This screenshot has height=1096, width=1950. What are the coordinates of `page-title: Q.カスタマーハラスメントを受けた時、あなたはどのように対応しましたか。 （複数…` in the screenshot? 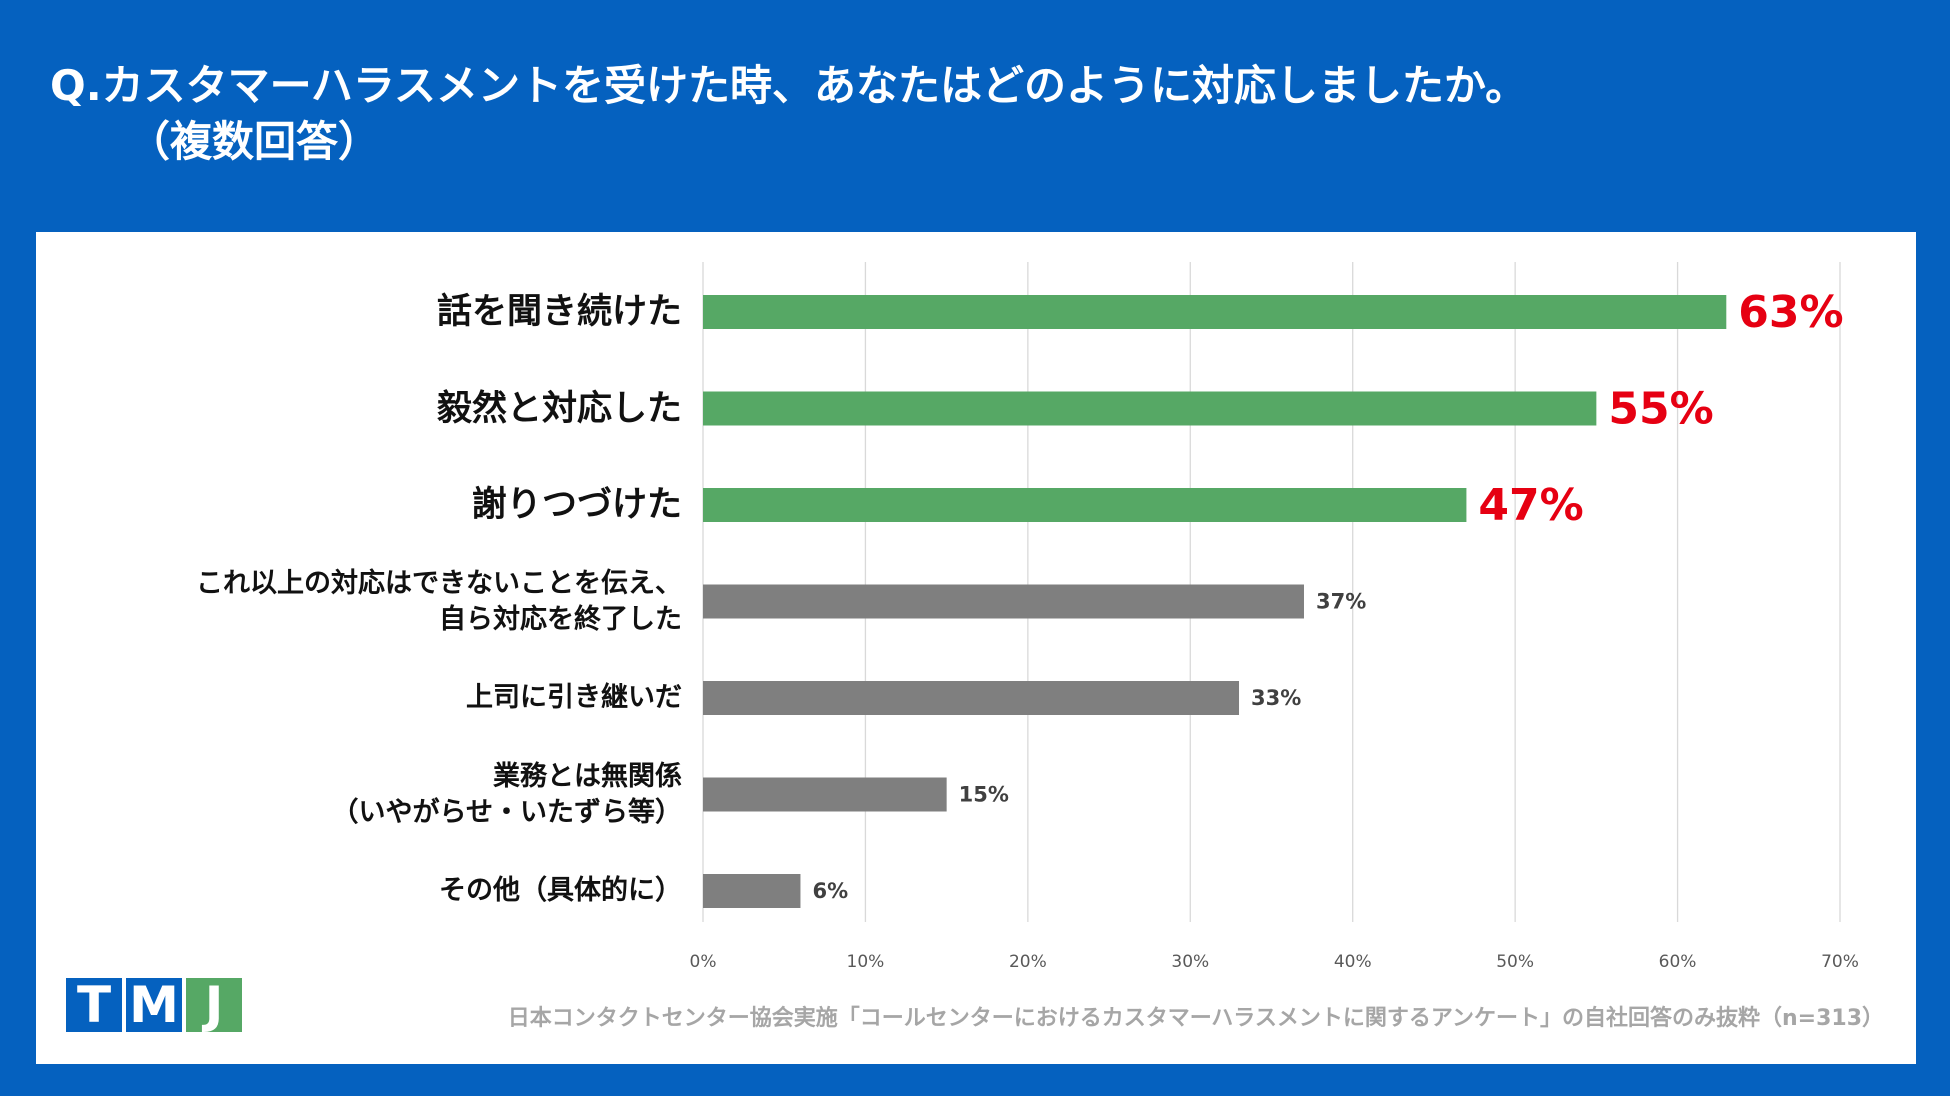 It's located at (788, 114).